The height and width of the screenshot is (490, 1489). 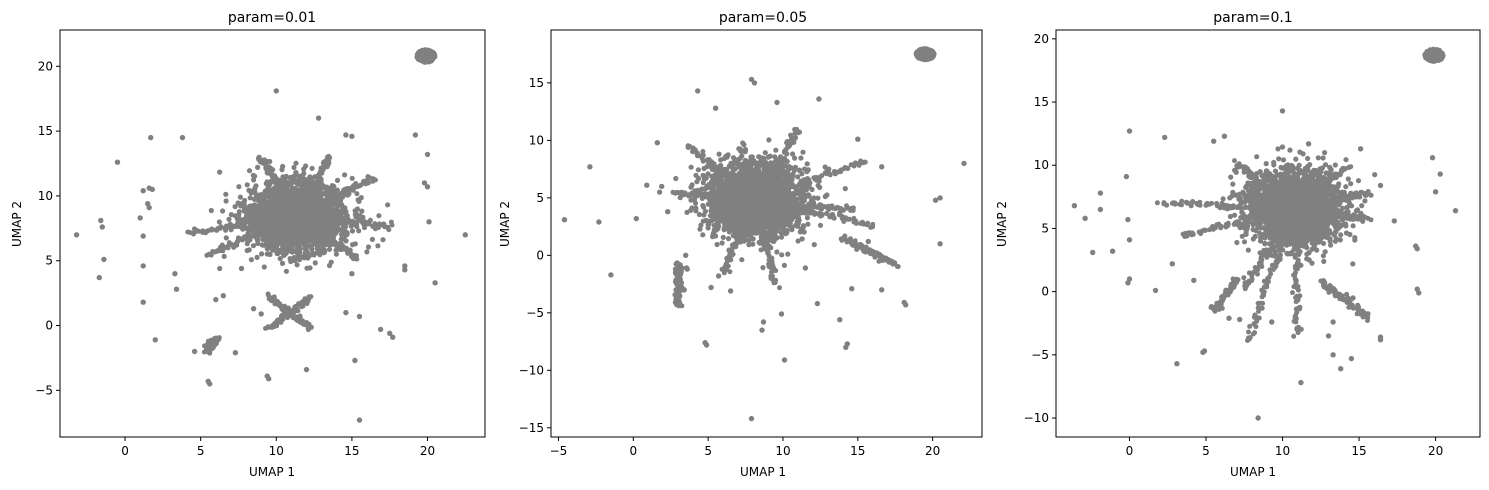 I want to click on y-tick-label: 15, so click(x=45, y=131).